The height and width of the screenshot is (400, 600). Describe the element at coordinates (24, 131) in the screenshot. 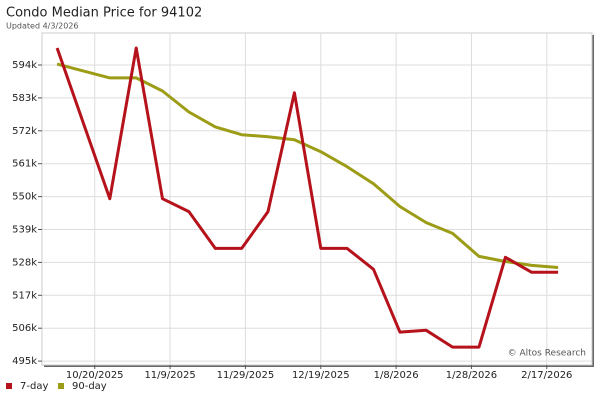

I see `y-tick-label: 572k` at that location.